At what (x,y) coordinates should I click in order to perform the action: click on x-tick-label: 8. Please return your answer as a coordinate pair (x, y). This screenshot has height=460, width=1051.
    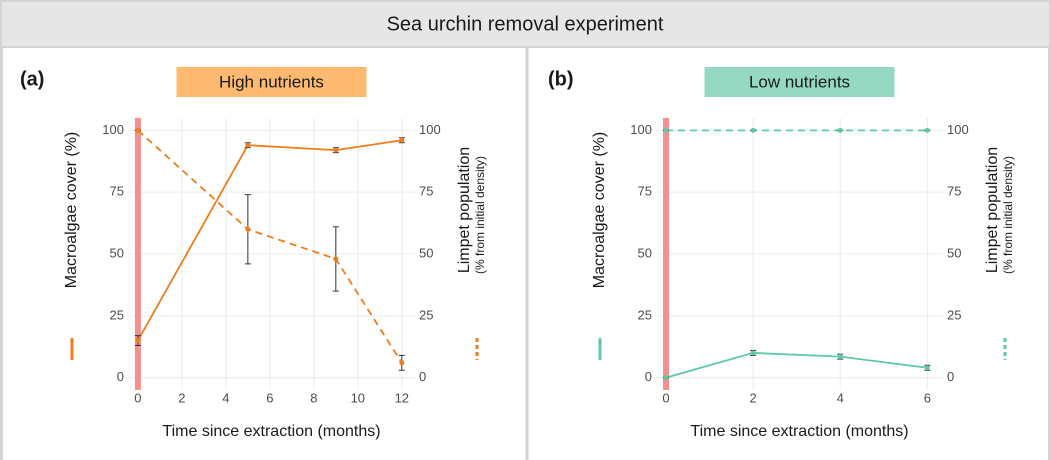
    Looking at the image, I should click on (313, 397).